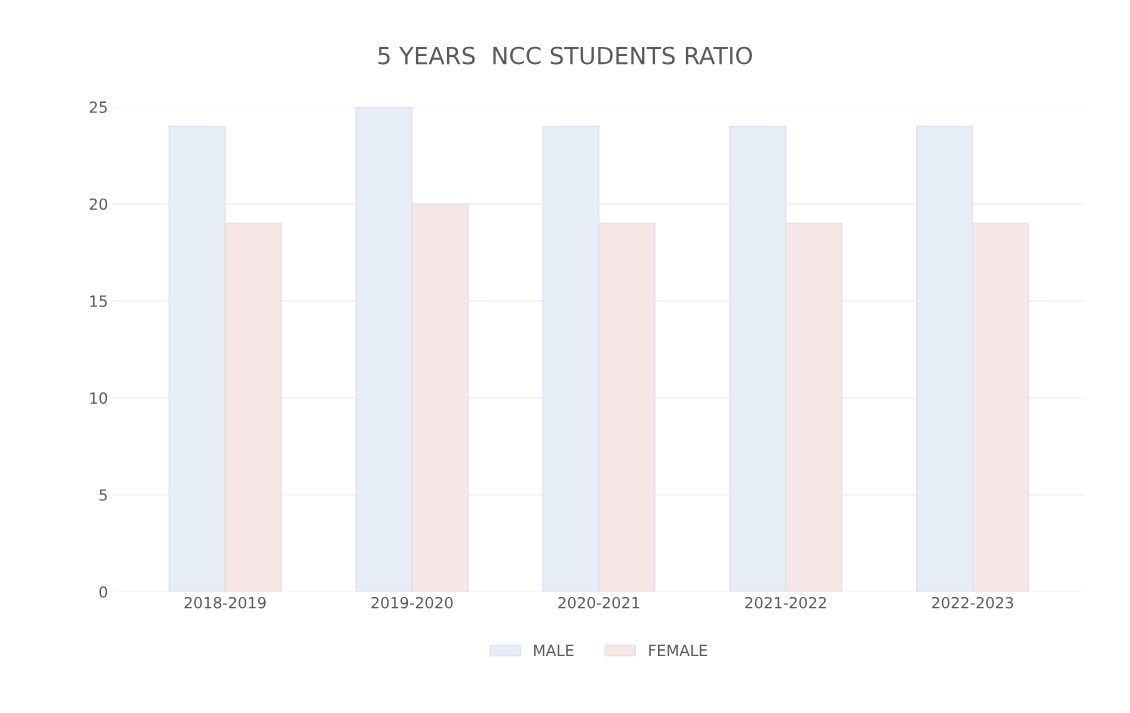  Describe the element at coordinates (412, 602) in the screenshot. I see `x-tick-label: 2019-2020` at that location.